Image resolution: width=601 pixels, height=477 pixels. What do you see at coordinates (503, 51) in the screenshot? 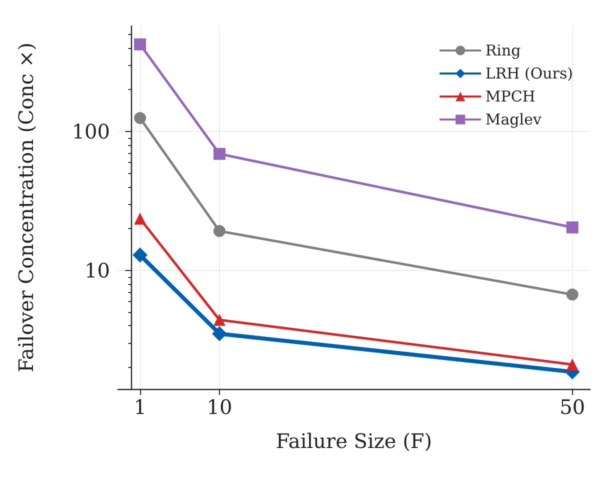
I see `legend-label: Ring` at bounding box center [503, 51].